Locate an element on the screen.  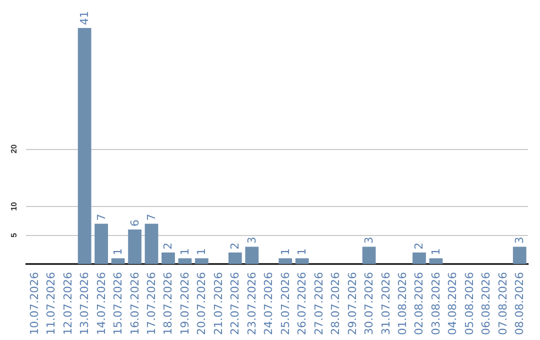
x-tick-label: 23.07.2026 is located at coordinates (251, 304).